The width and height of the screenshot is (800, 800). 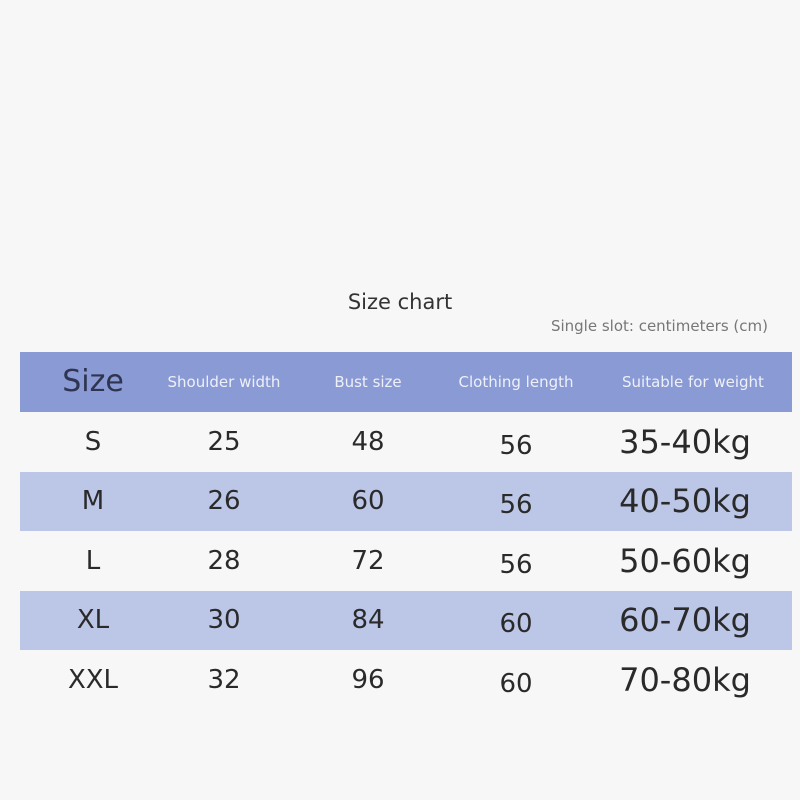 I want to click on header-bust: Bust size, so click(x=368, y=382).